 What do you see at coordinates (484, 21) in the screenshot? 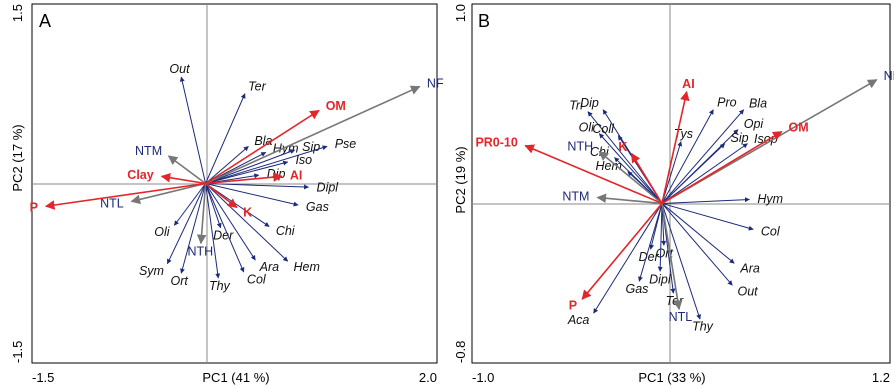
I see `panel-b-letter: B` at bounding box center [484, 21].